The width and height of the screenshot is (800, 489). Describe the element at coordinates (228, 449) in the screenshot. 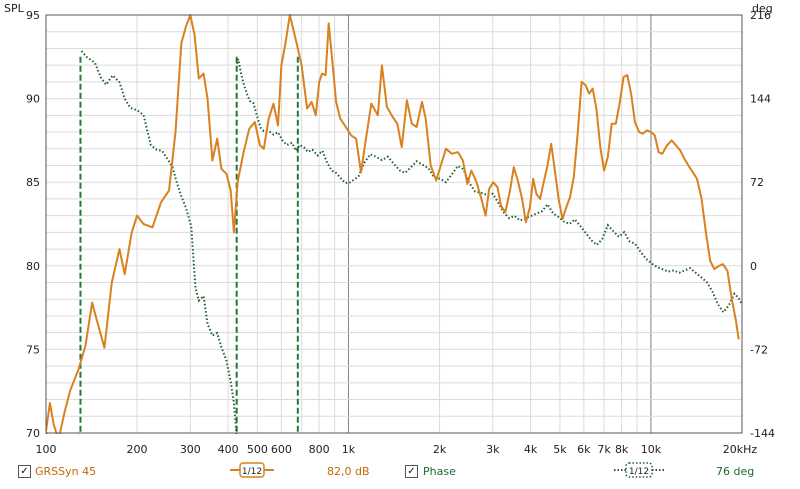

I see `x-tick-label: 400` at that location.